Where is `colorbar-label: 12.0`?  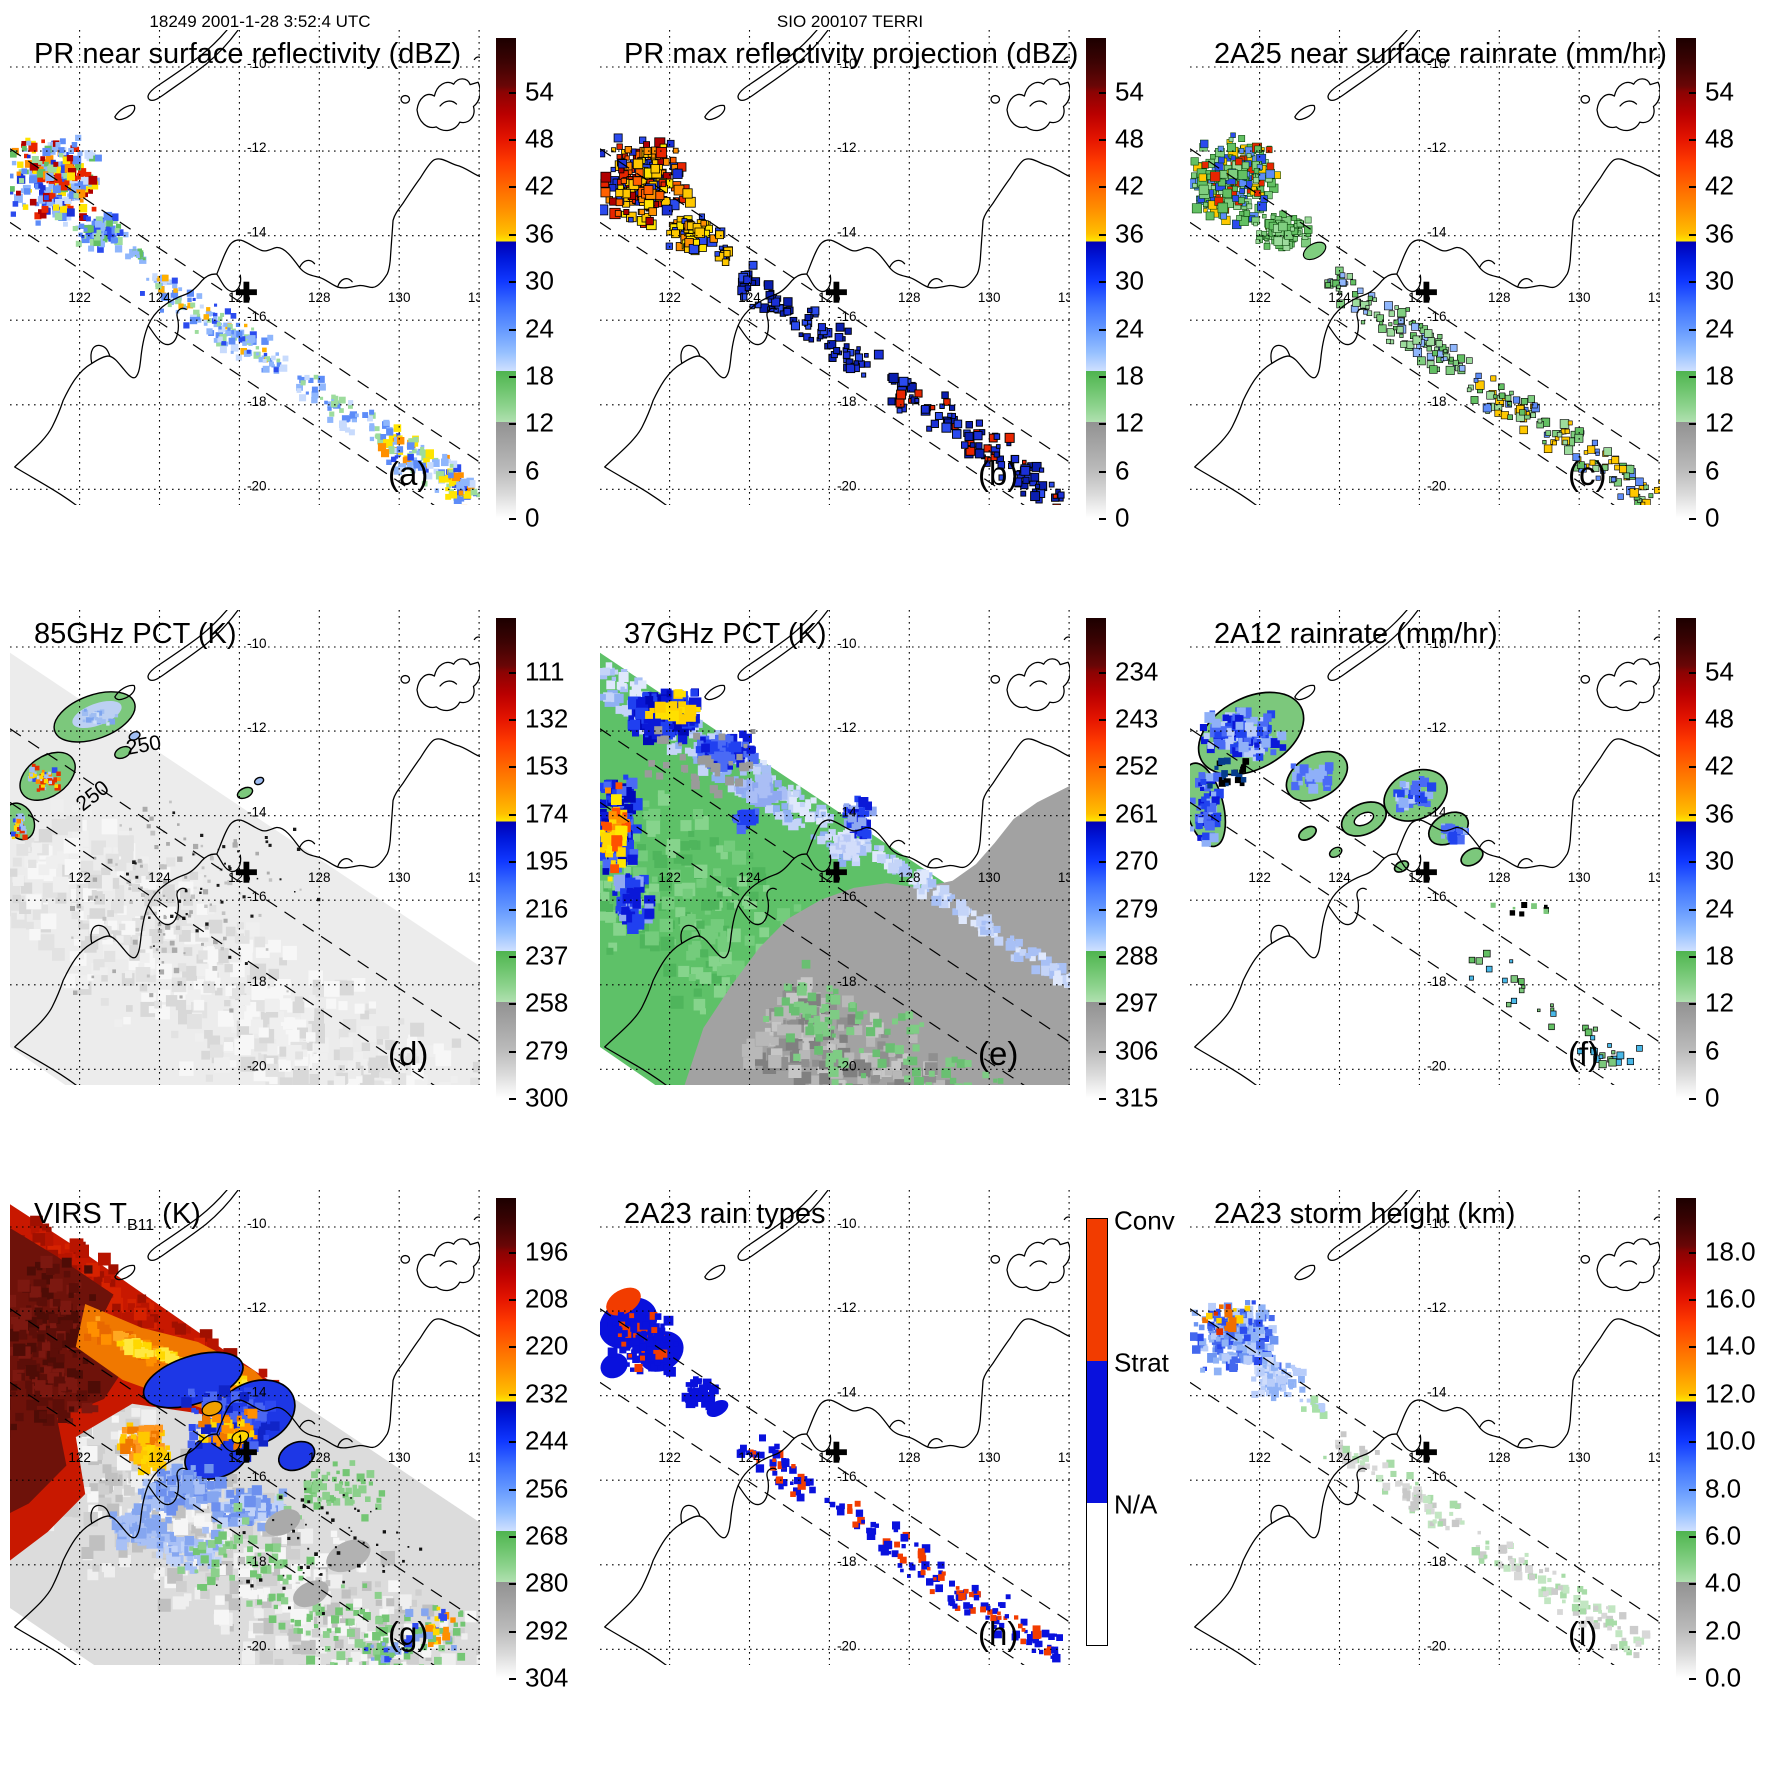
colorbar-label: 12.0 is located at coordinates (1730, 1393).